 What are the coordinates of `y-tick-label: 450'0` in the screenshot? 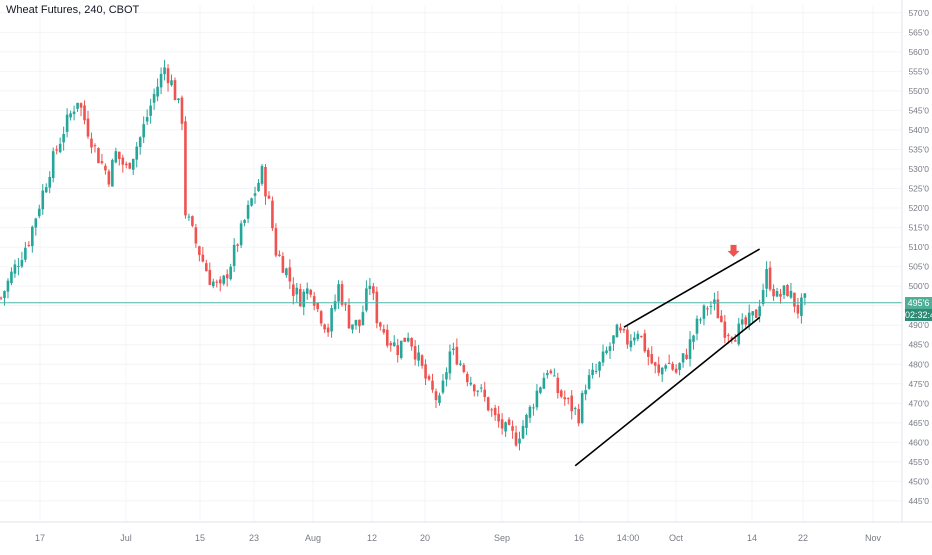 It's located at (918, 481).